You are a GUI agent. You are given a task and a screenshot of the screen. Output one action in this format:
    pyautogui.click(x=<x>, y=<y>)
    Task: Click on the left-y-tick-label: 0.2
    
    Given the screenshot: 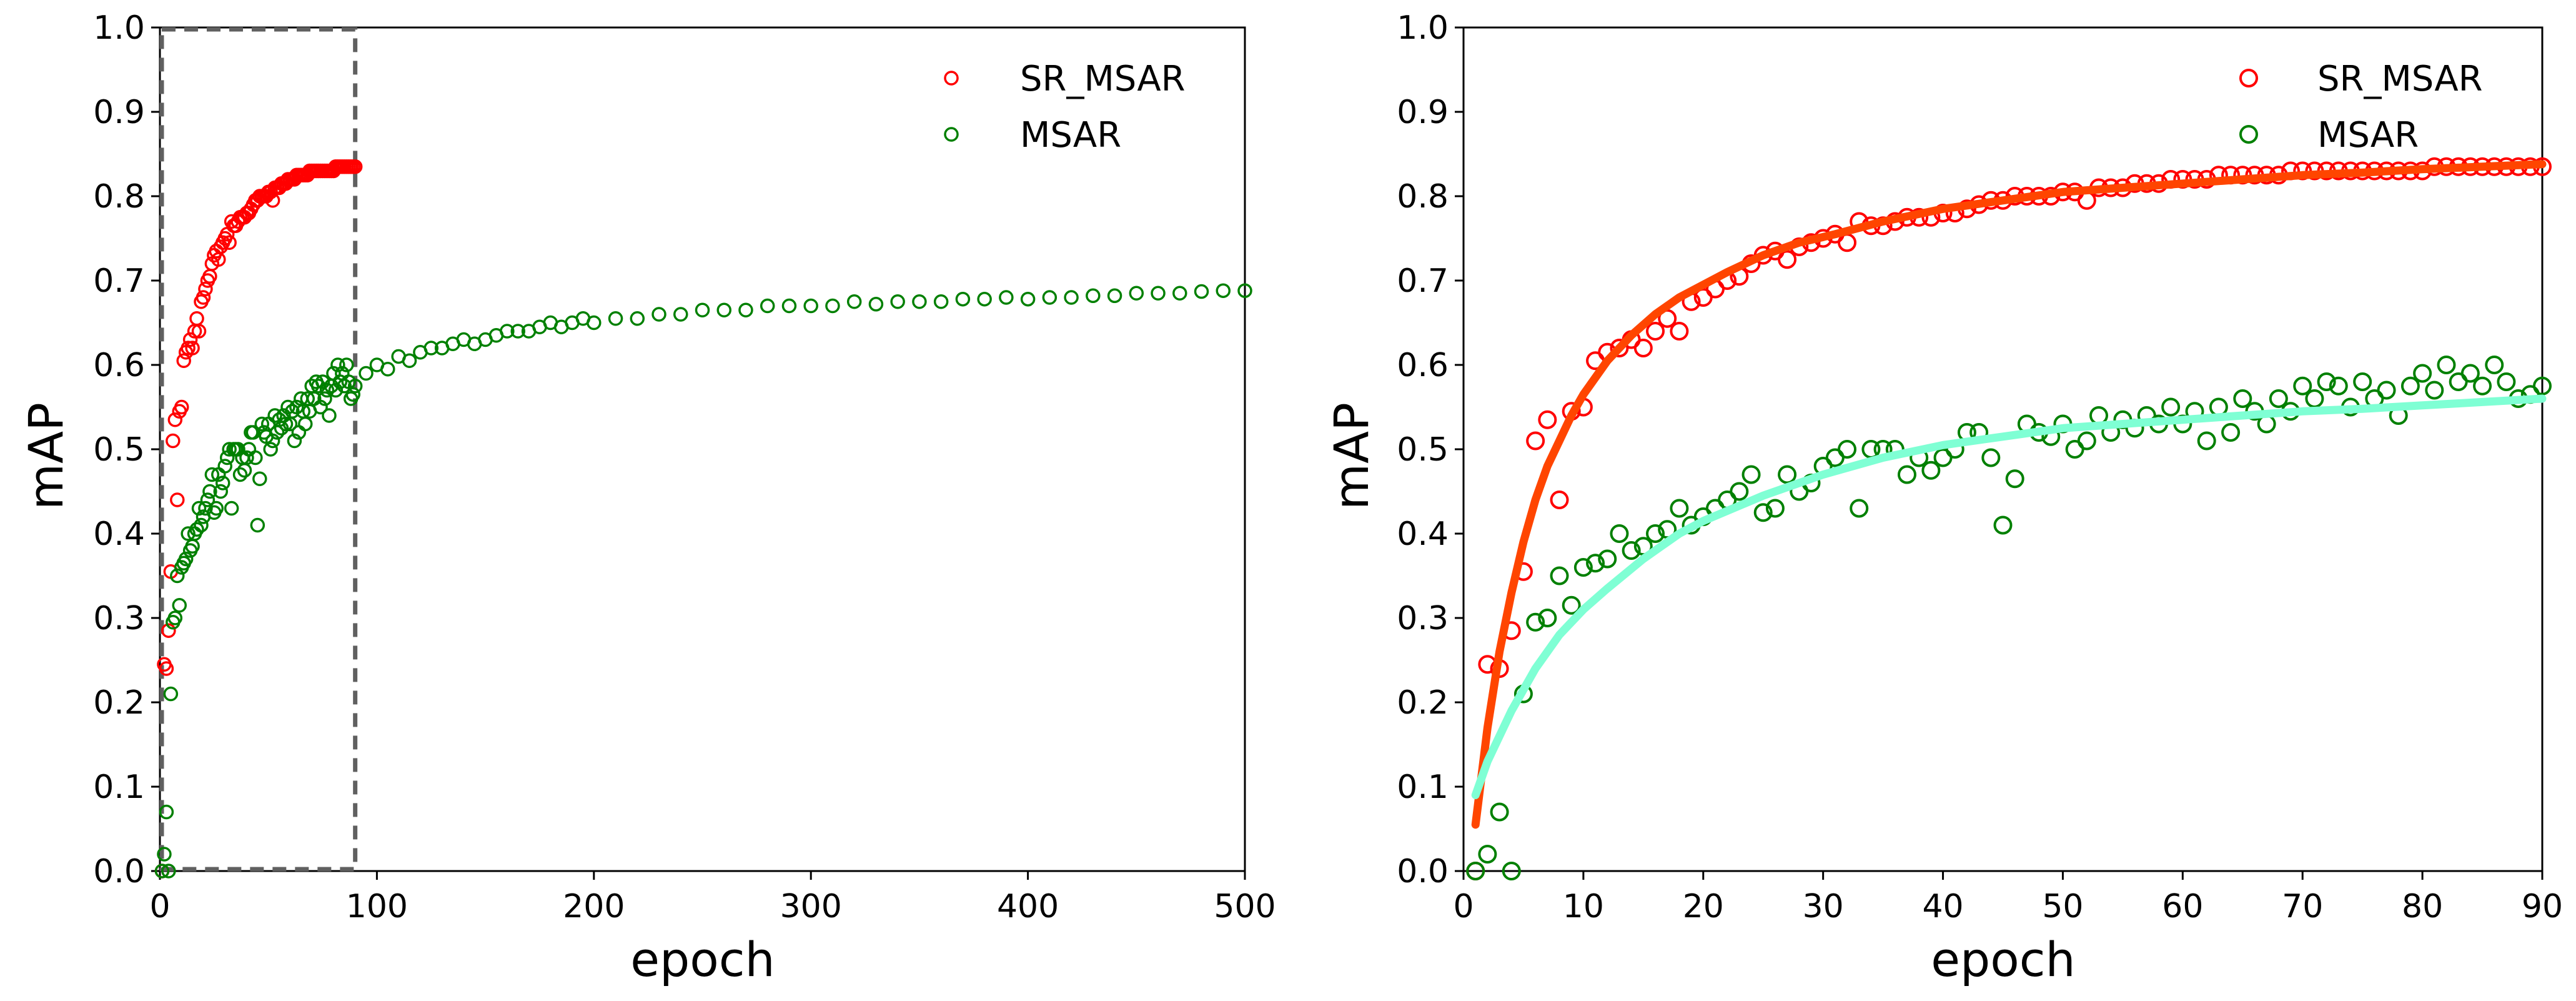 What is the action you would take?
    pyautogui.click(x=119, y=703)
    